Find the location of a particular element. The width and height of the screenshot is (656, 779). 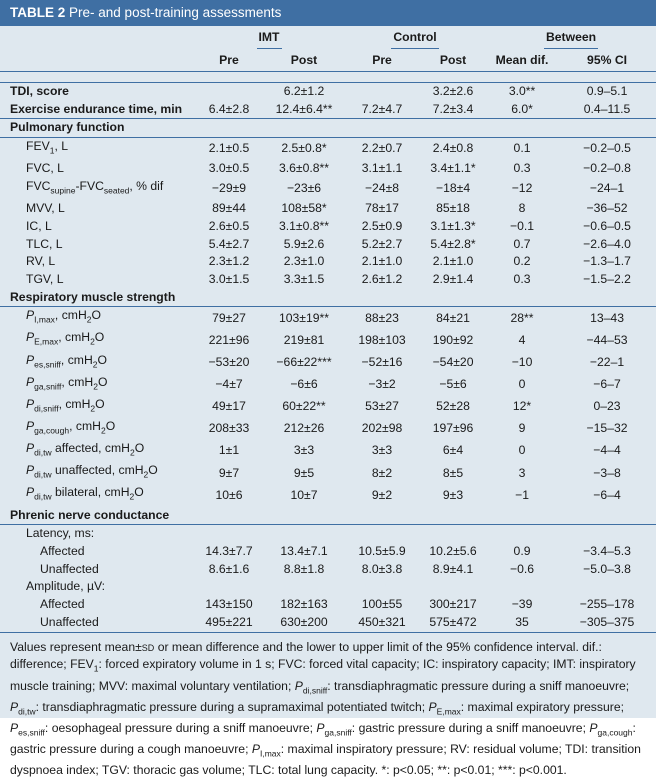

row-label: Pdi,tw bilateral, cmH2O is located at coordinates (97, 495).